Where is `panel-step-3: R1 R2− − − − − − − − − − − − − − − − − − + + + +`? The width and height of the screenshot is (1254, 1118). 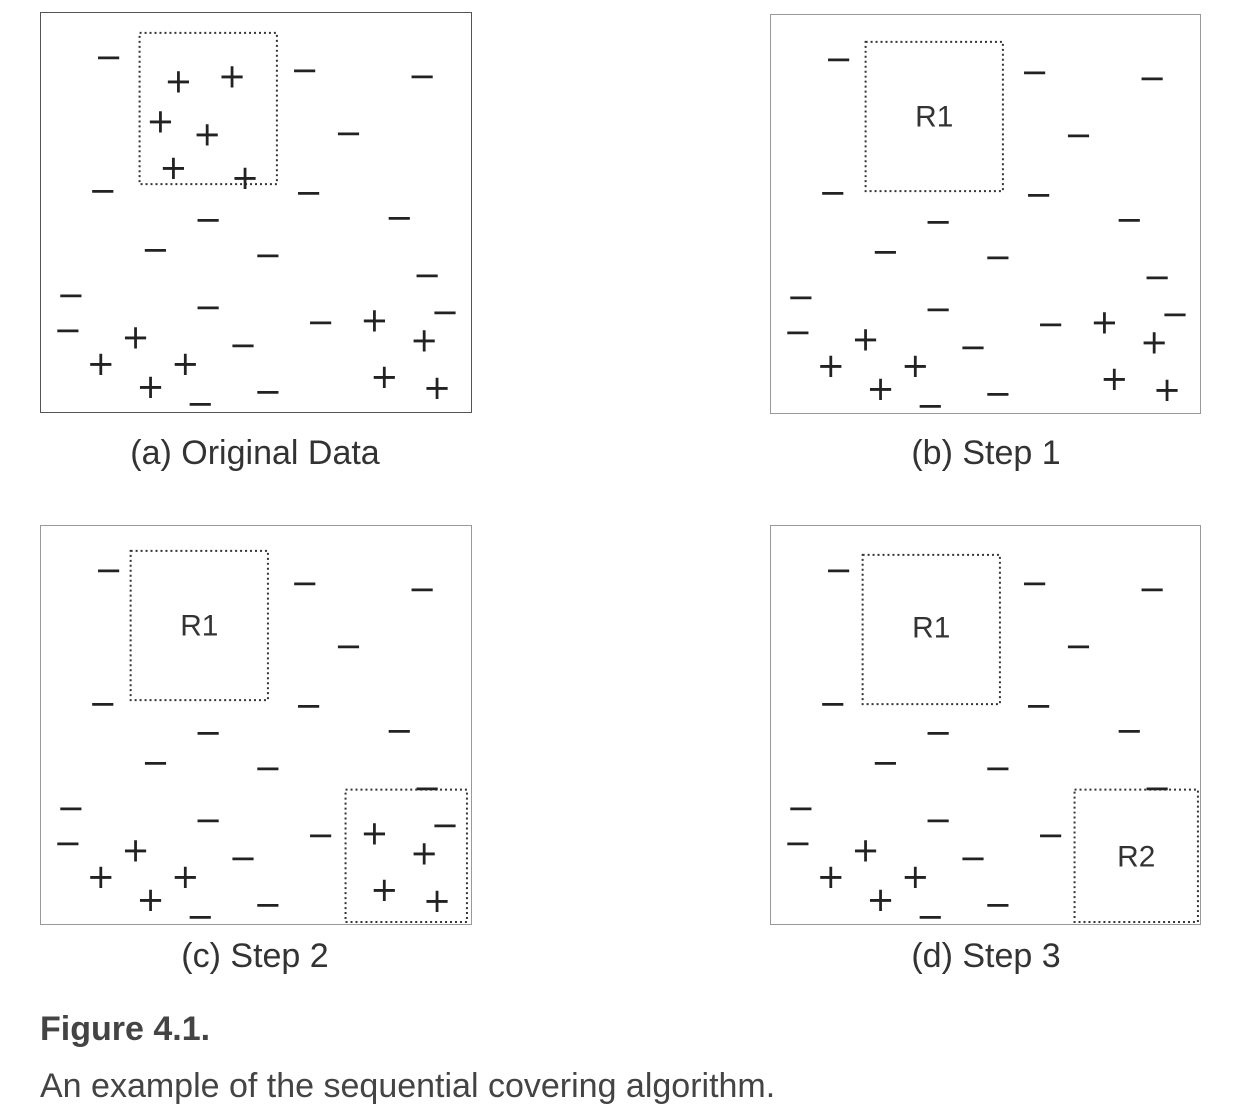
panel-step-3: R1 R2− − − − − − − − − − − − − − − − − − + + + + is located at coordinates (985, 725).